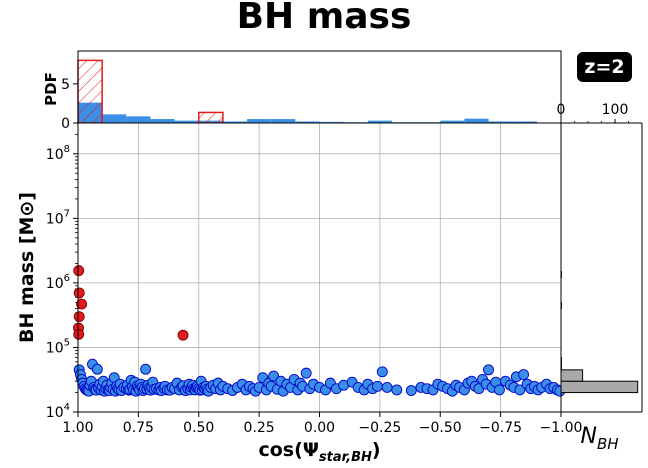 This screenshot has height=468, width=648. I want to click on hist-y-label: PDF, so click(51, 89).